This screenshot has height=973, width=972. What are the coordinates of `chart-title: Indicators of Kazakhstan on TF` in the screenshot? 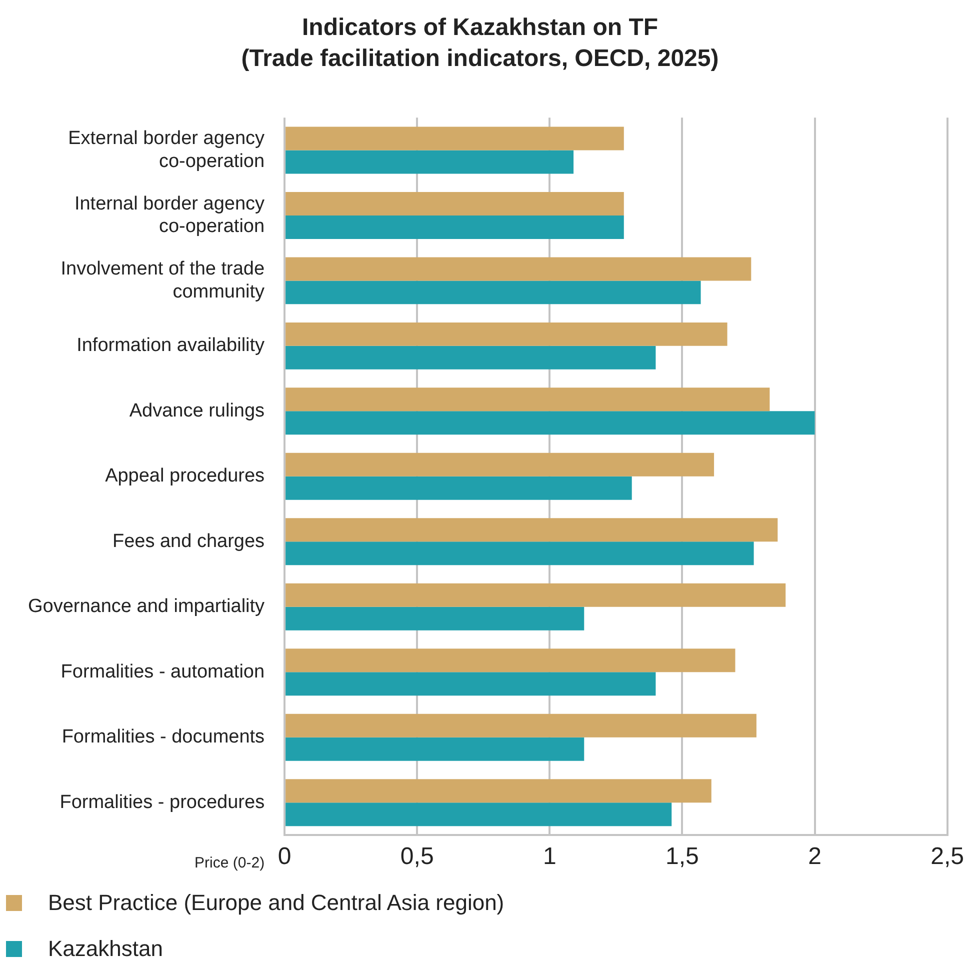 It's located at (480, 28).